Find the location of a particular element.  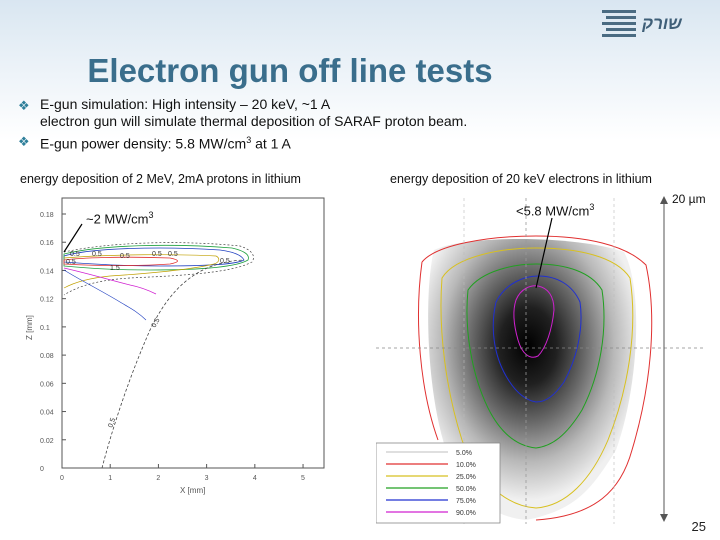

left-annotation-label: ~2 MW/cm3 is located at coordinates (120, 218).